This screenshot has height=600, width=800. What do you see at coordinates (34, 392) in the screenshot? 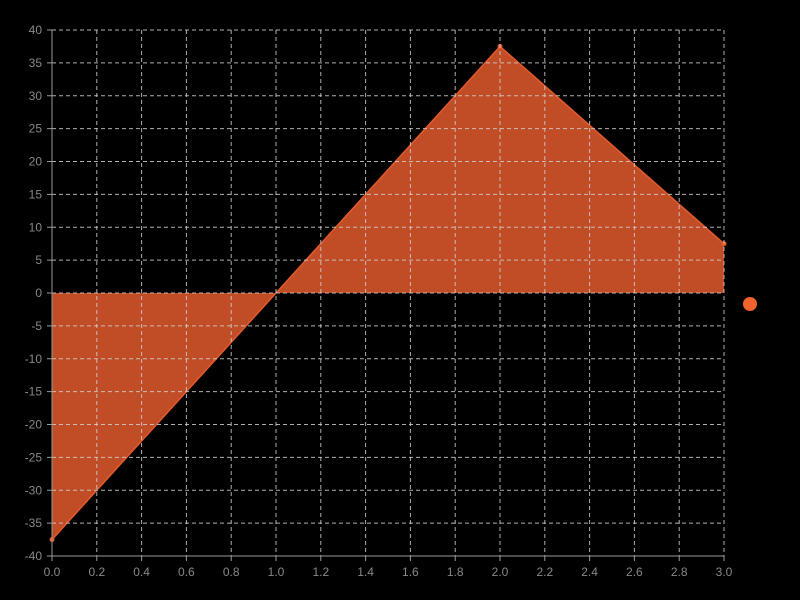
I see `y-tick-label: -15` at bounding box center [34, 392].